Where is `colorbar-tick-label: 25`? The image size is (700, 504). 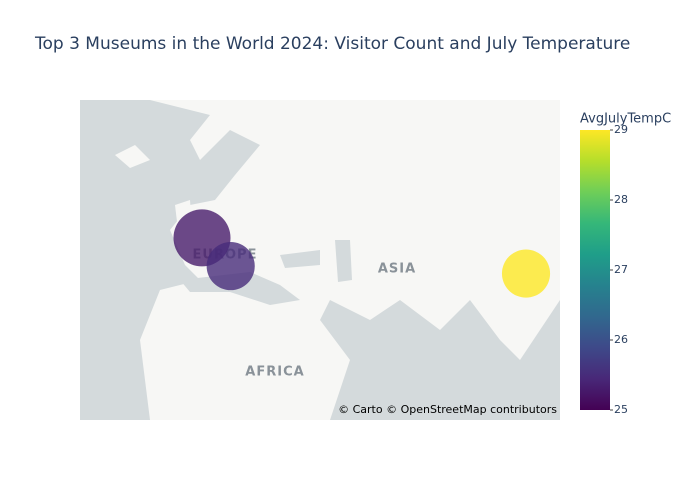
colorbar-tick-label: 25 is located at coordinates (621, 409).